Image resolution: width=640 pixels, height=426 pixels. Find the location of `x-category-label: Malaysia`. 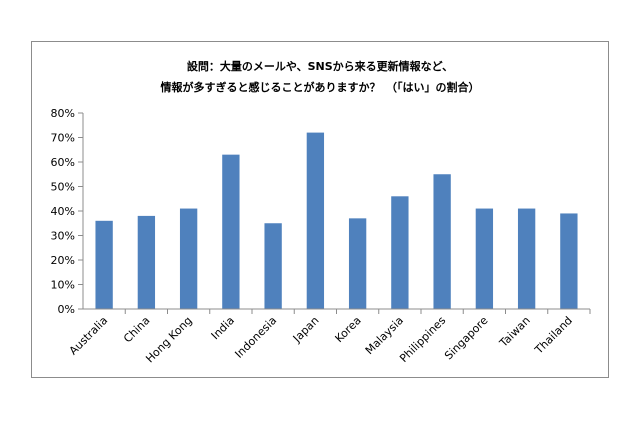

x-category-label: Malaysia is located at coordinates (384, 335).